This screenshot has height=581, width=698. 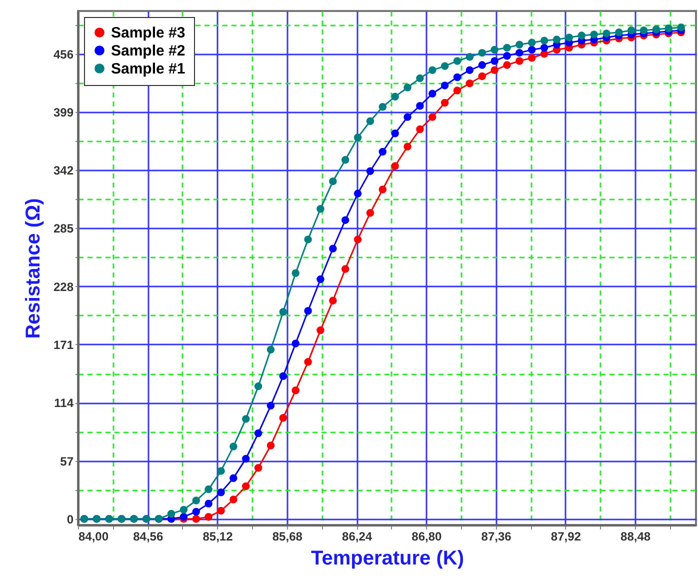 I want to click on y-tick-label: 57, so click(x=67, y=461).